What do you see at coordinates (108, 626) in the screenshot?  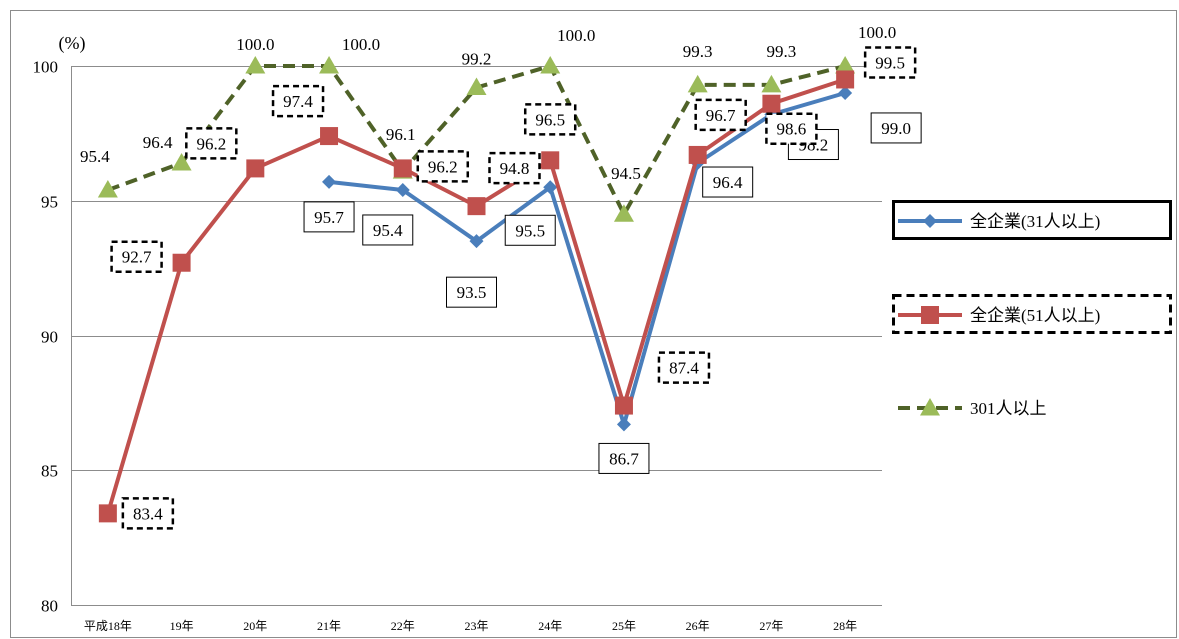 I see `x-tick-label: 平成18年` at bounding box center [108, 626].